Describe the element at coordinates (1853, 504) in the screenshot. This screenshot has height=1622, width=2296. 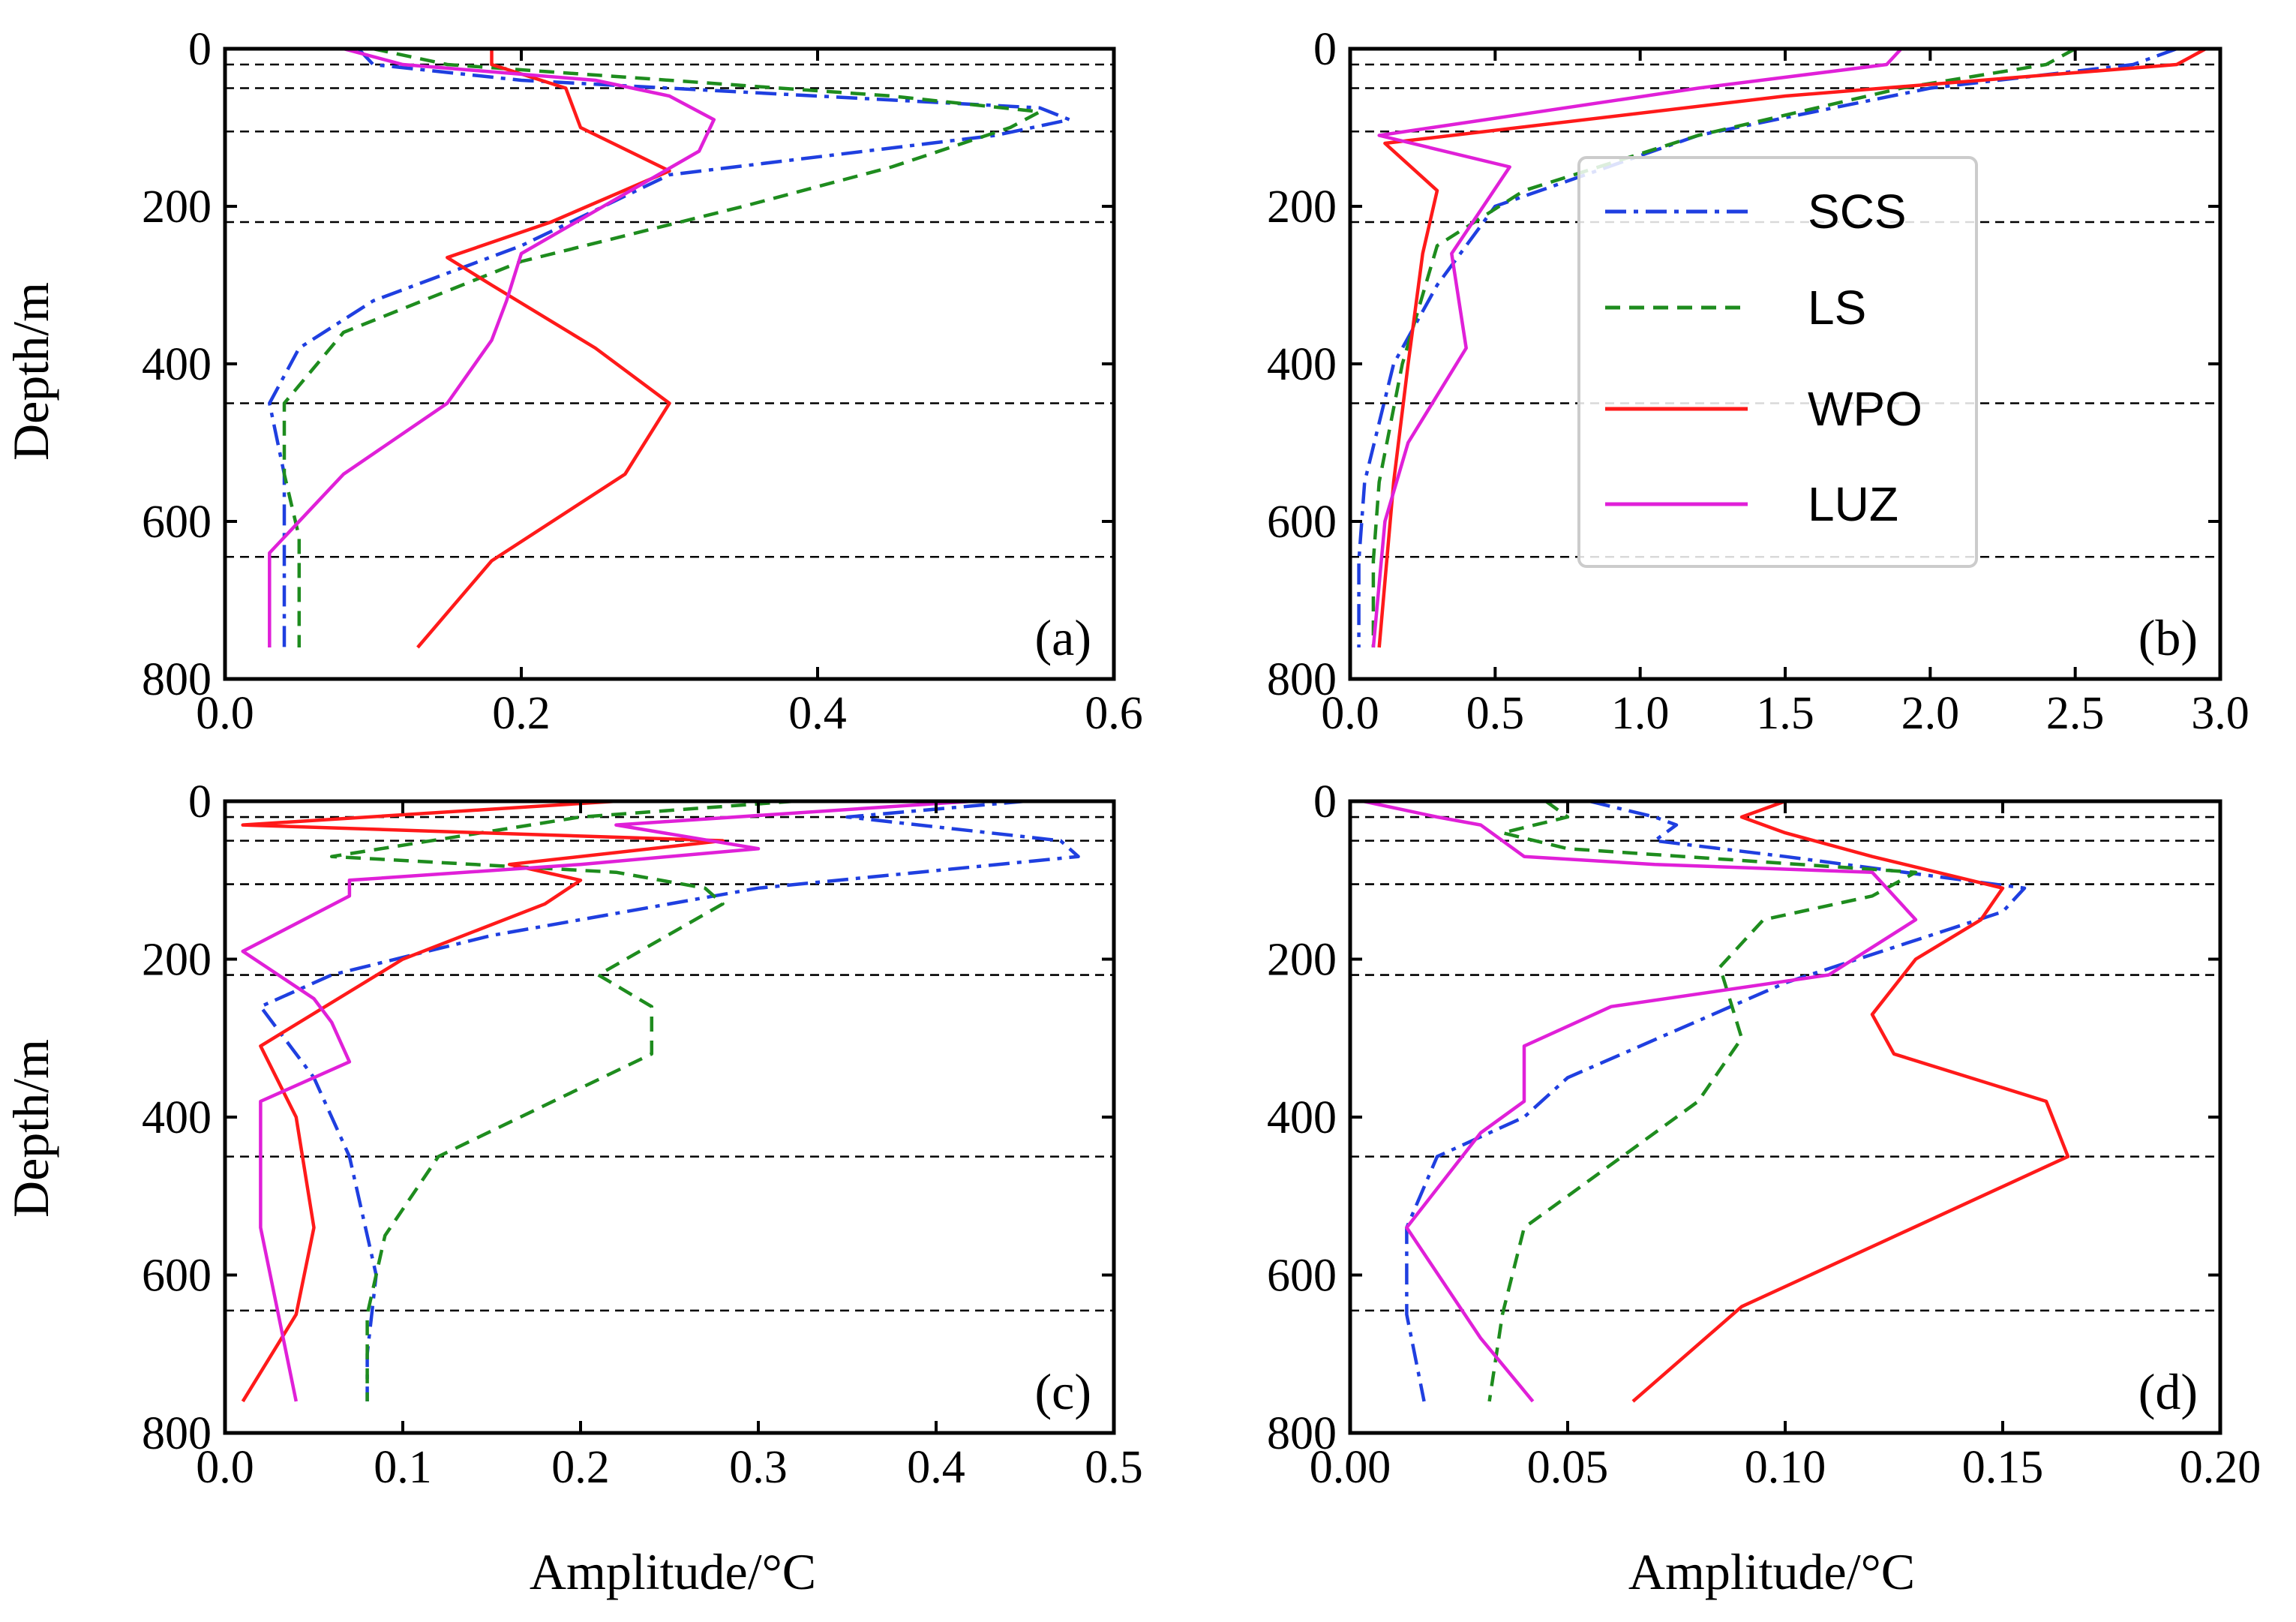
I see `legend-label-luz: LUZ` at that location.